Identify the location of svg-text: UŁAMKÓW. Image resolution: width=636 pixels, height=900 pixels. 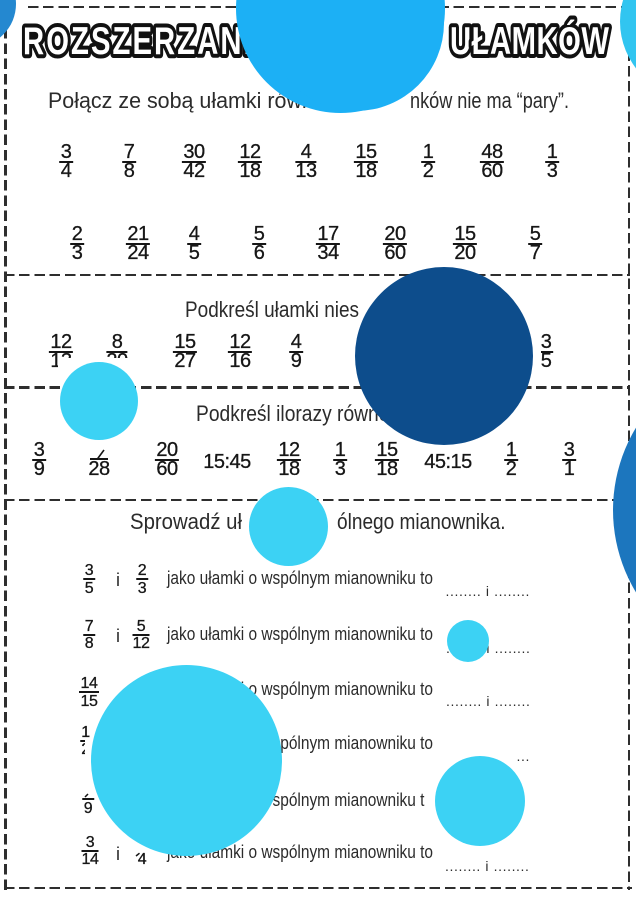
(529, 40).